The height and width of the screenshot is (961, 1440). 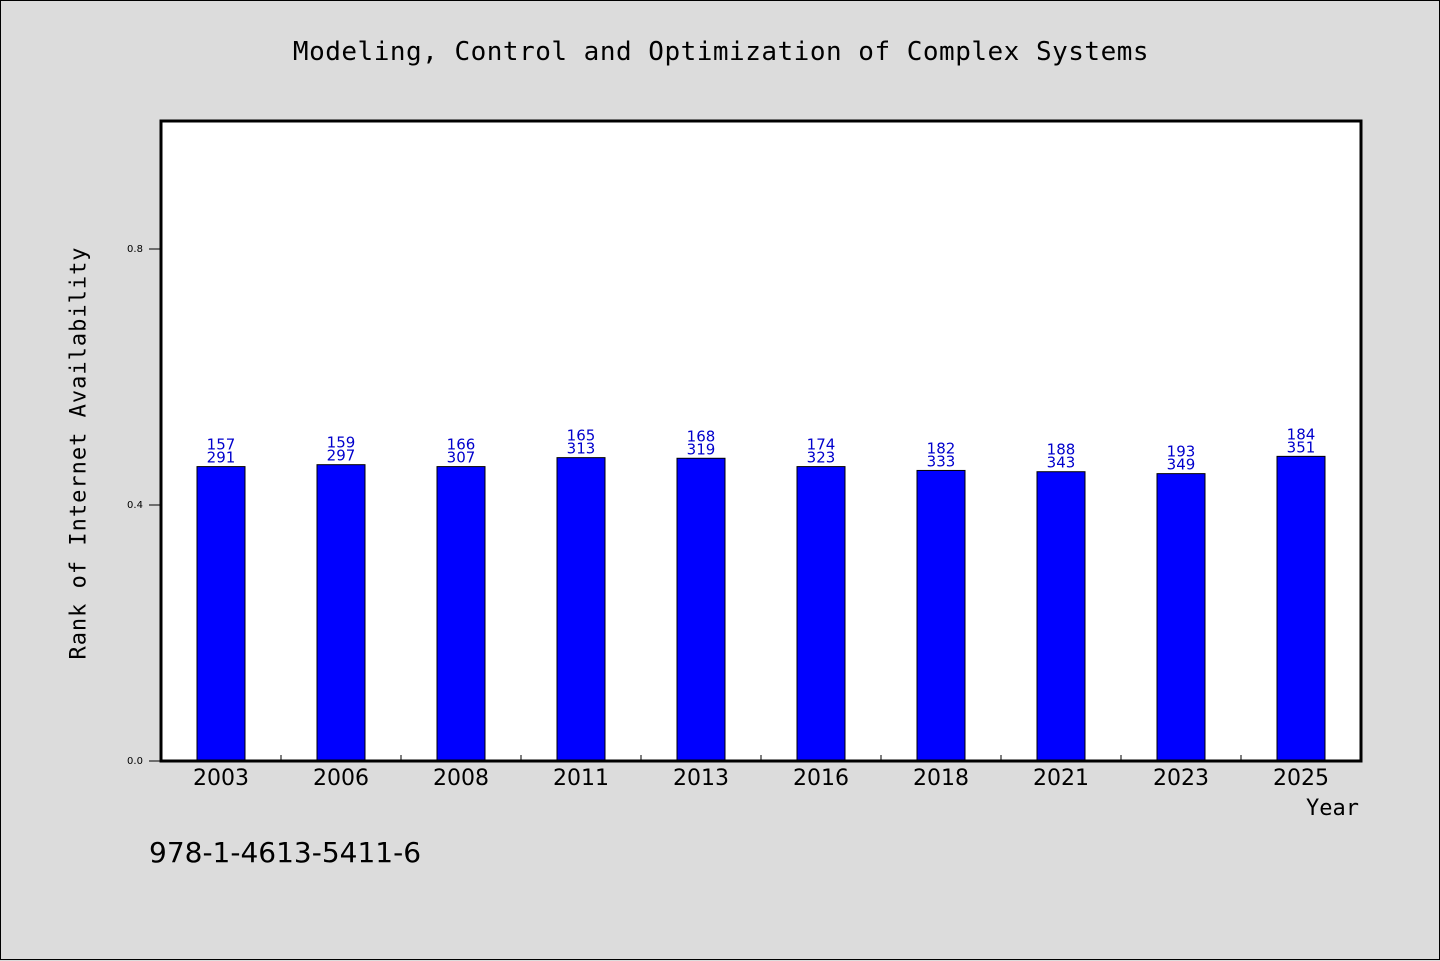 What do you see at coordinates (701, 778) in the screenshot?
I see `x-tick-label: 2013` at bounding box center [701, 778].